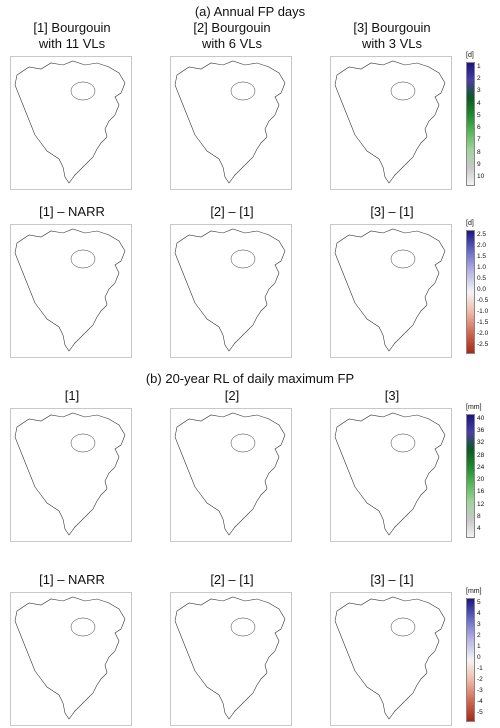 Image resolution: width=500 pixels, height=728 pixels. Describe the element at coordinates (100, 115) in the screenshot. I see `border-line` at that location.